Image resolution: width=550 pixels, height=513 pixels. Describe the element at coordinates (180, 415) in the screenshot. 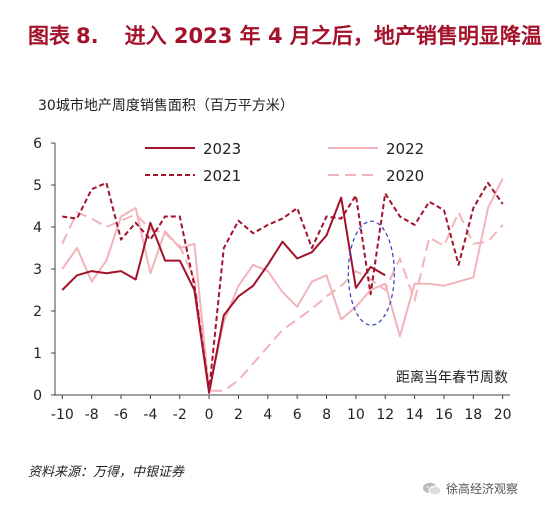

I see `x-tick-label: -2` at that location.